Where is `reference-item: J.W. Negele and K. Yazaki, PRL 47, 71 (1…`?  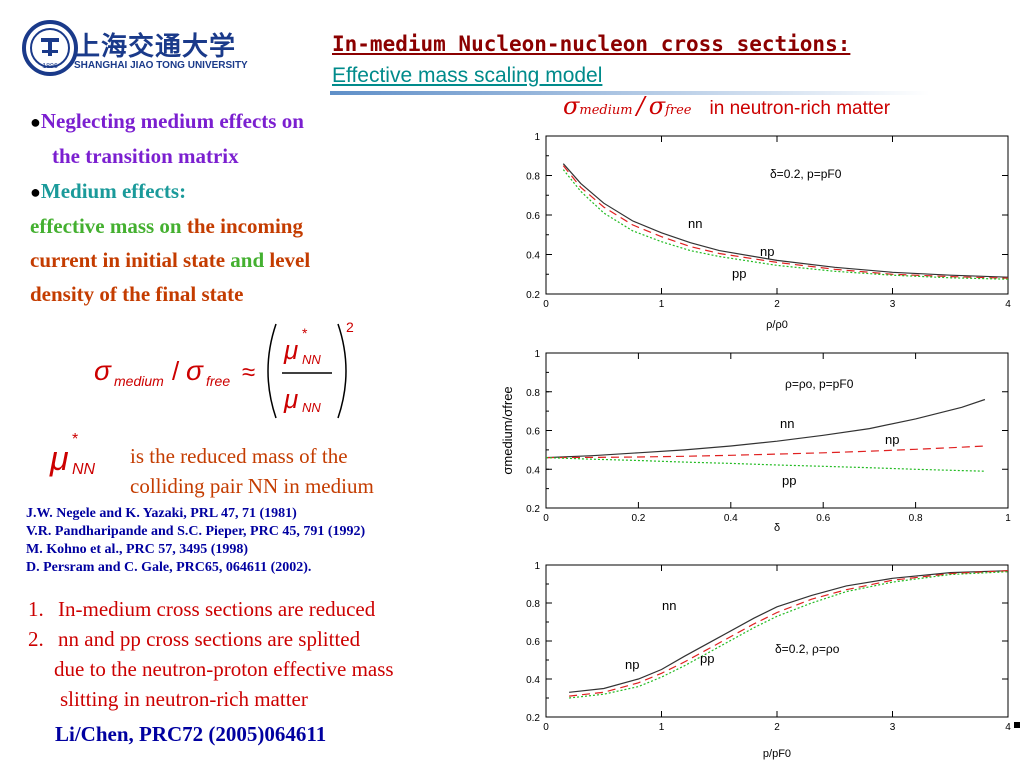
reference-item: J.W. Negele and K. Yazaki, PRL 47, 71 (1… is located at coordinates (161, 513).